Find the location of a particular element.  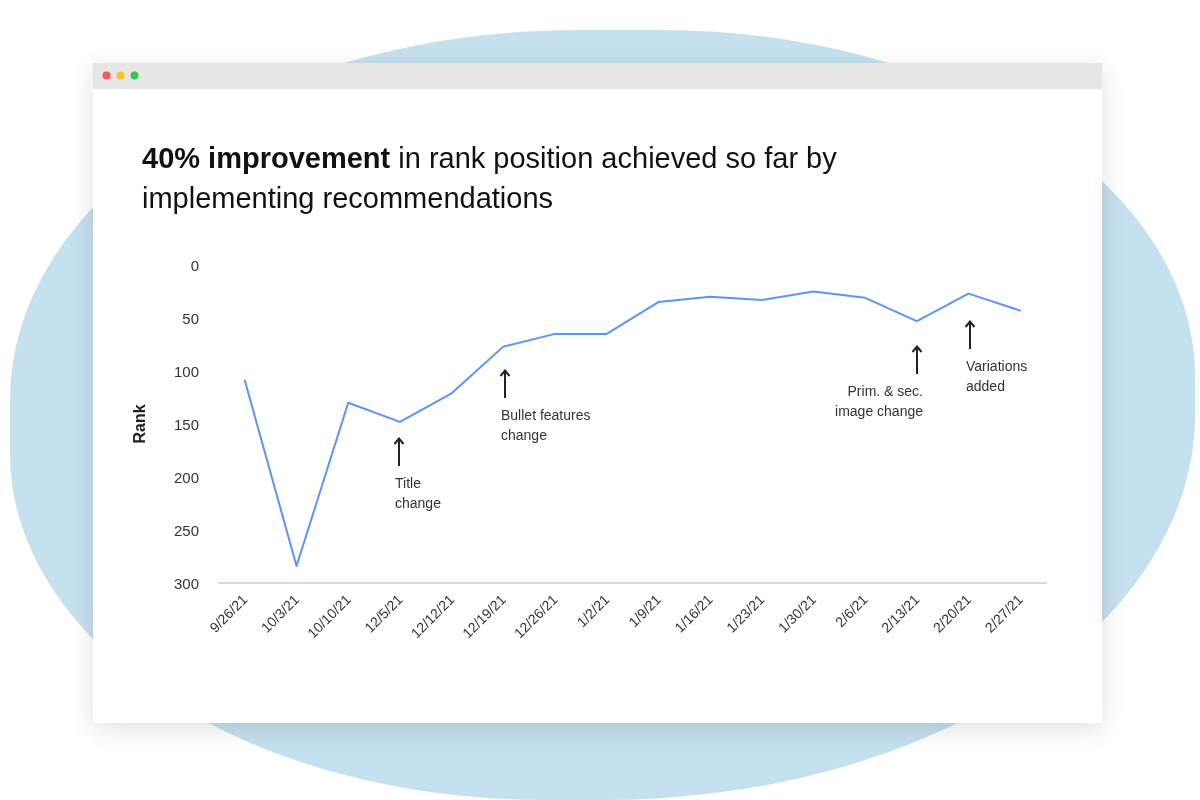

y-axis-title: Rank is located at coordinates (139, 424).